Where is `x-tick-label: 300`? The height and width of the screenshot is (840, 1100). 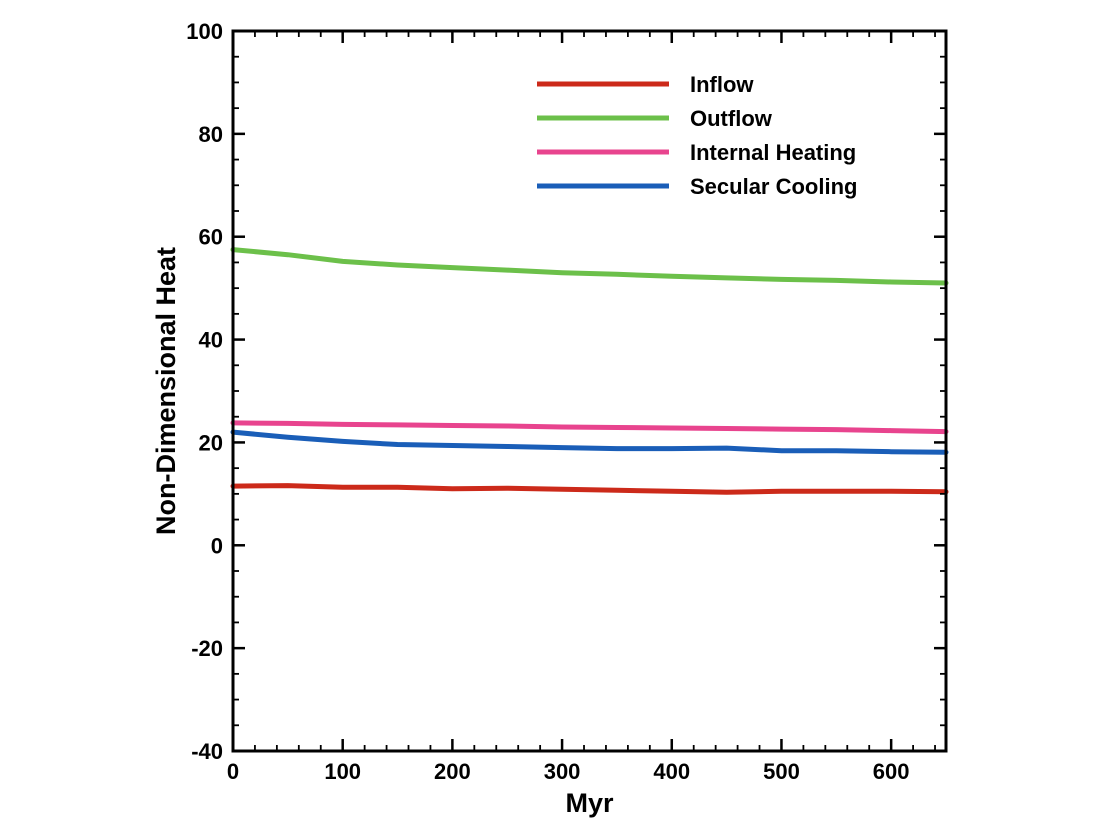
x-tick-label: 300 is located at coordinates (562, 771).